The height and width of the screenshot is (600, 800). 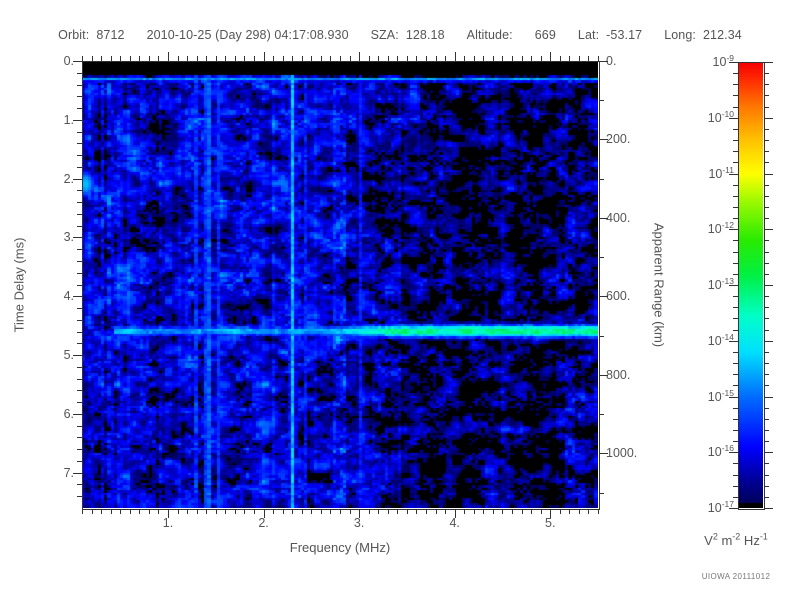 What do you see at coordinates (727, 336) in the screenshot?
I see `colorbar-tick-exponent: -14` at bounding box center [727, 336].